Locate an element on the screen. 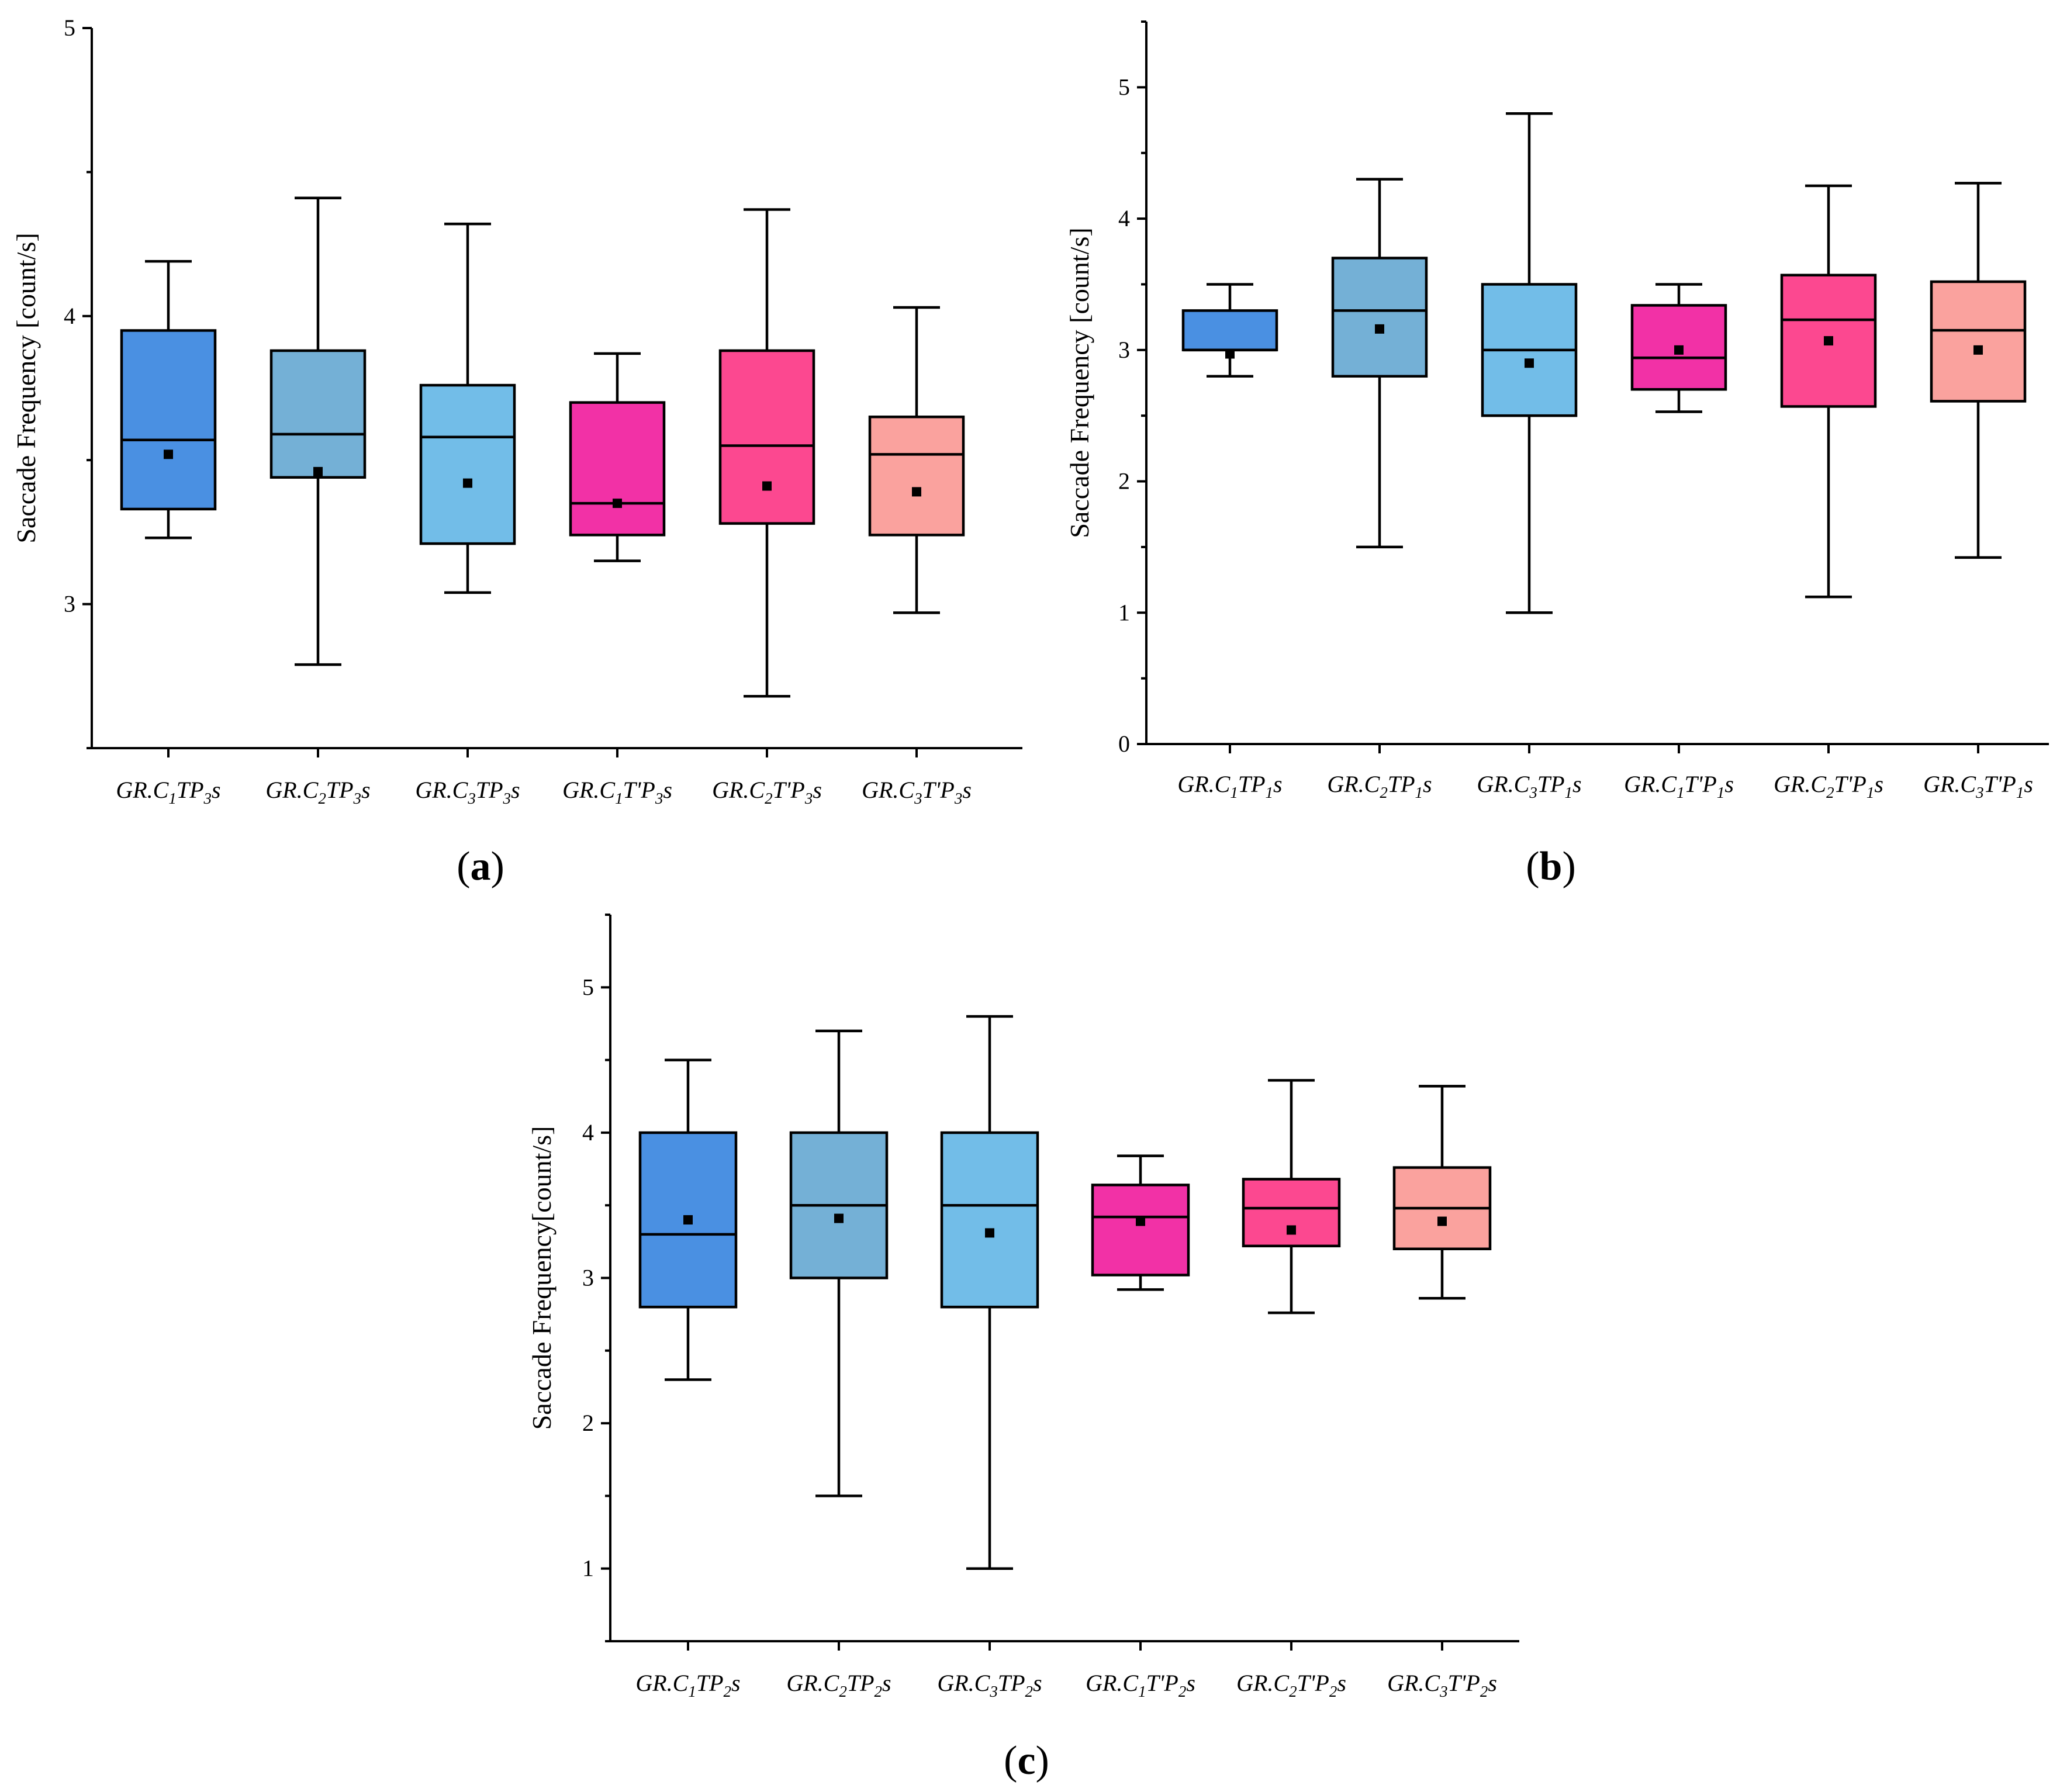  y-tick-label: 0 is located at coordinates (1124, 744).